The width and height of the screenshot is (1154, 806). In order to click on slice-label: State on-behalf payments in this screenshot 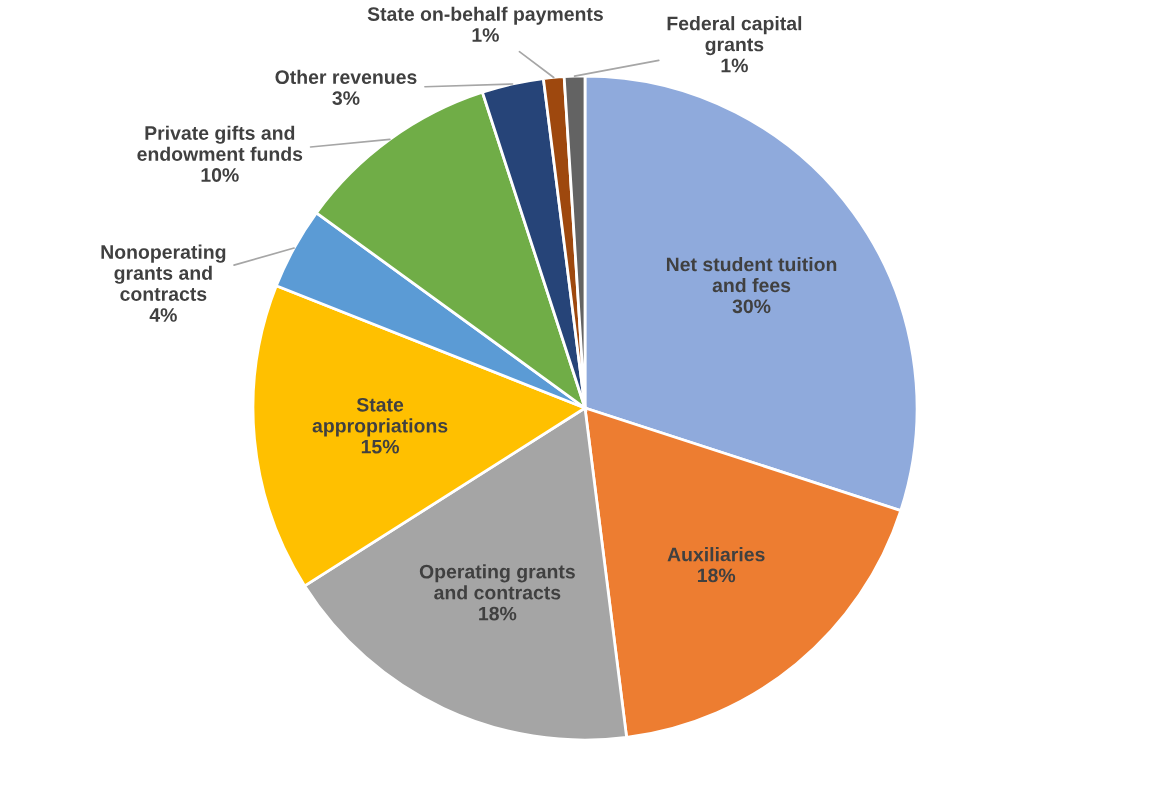, I will do `click(485, 15)`.